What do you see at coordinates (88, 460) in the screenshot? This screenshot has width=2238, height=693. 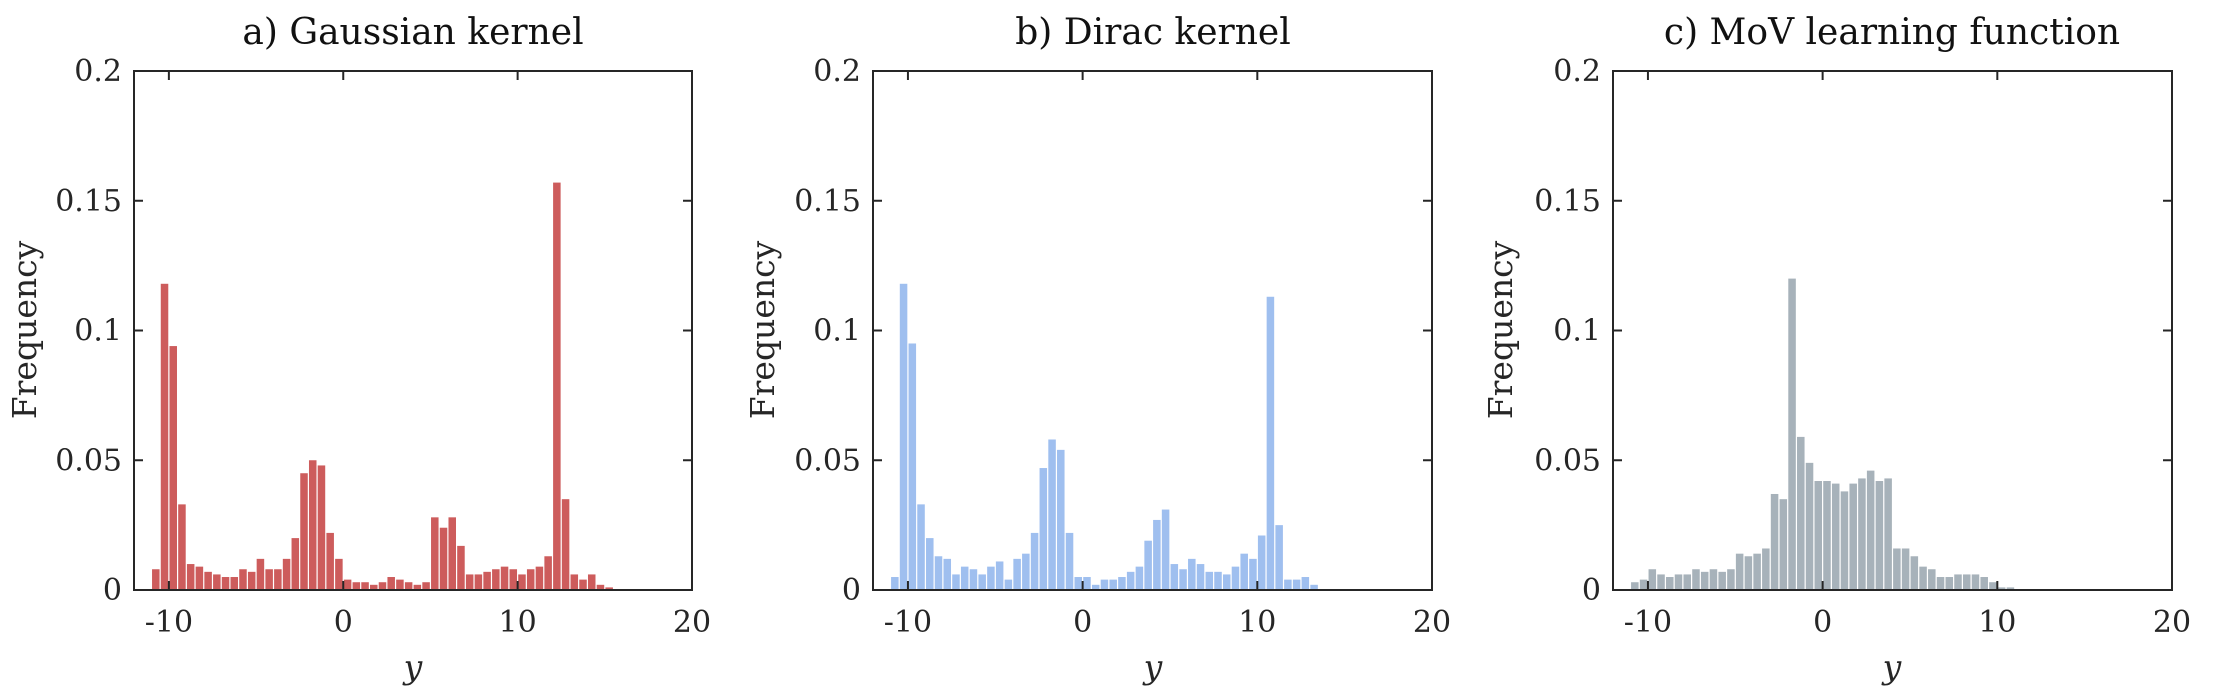 I see `y-tick-label: 0.05` at bounding box center [88, 460].